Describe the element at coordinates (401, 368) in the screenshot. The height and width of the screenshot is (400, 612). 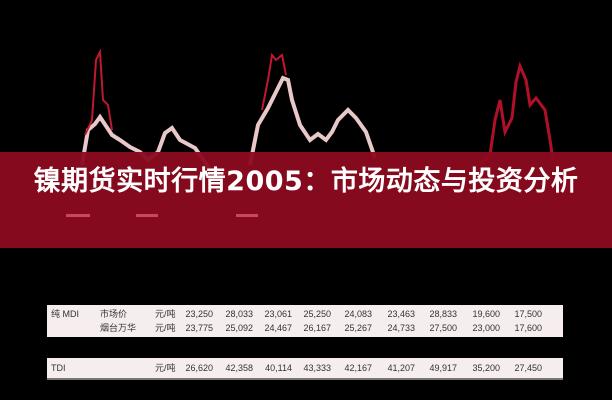
I see `value-cell: 41,207` at that location.